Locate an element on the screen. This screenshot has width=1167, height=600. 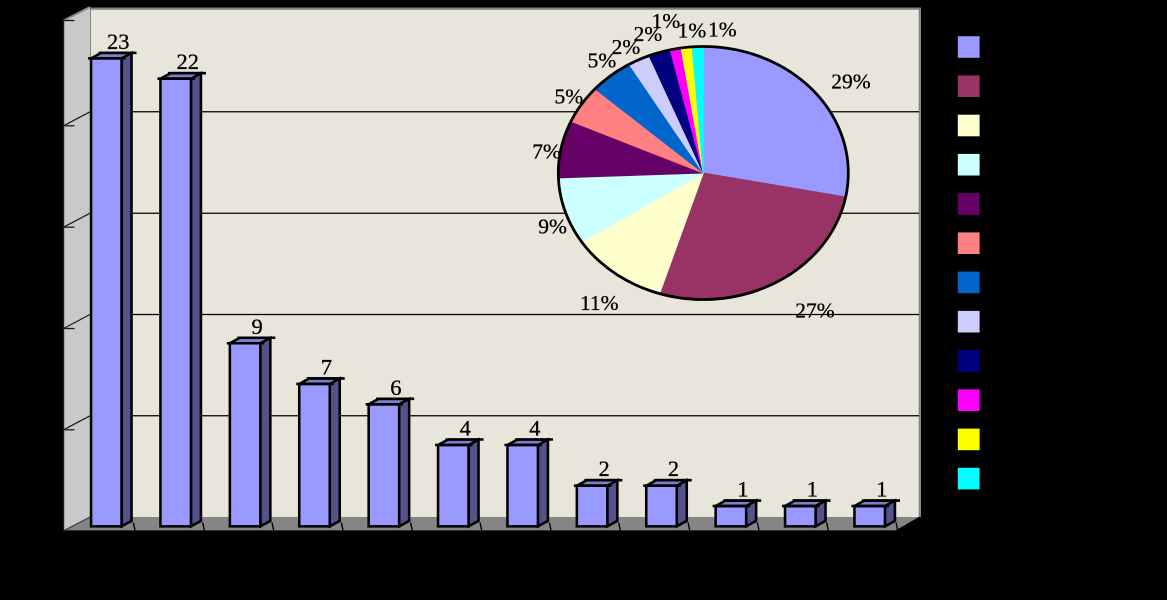
svg-text: 6 is located at coordinates (395, 387).